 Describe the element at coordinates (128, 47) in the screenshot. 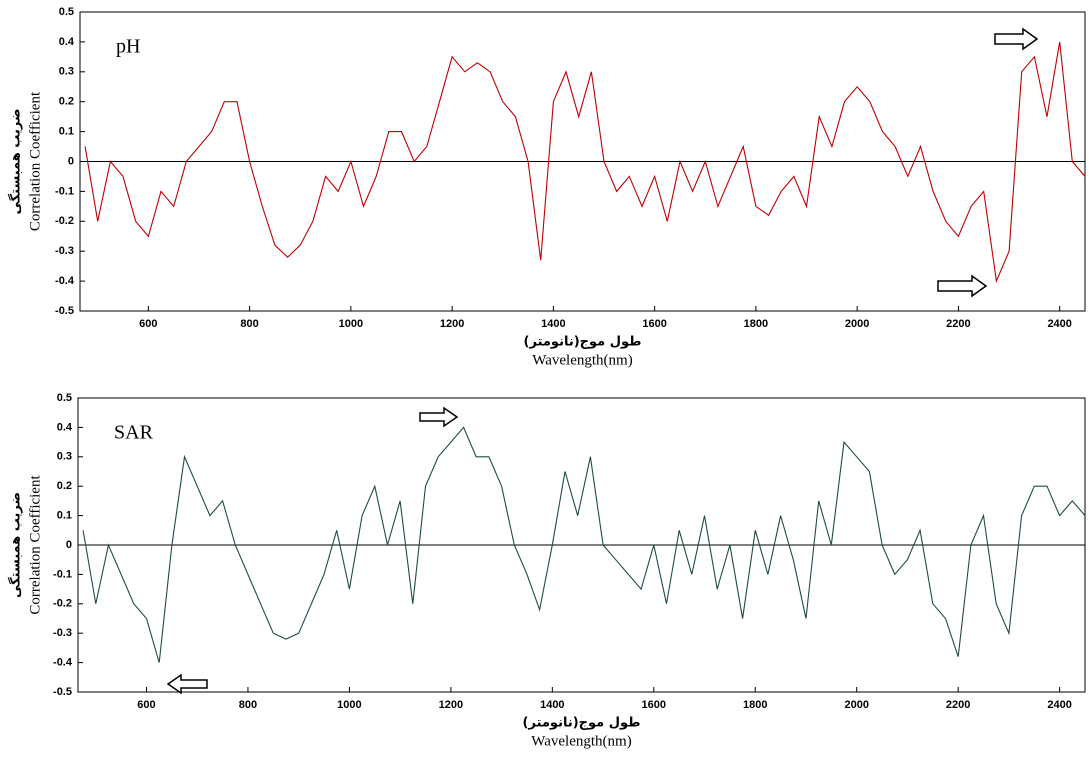

I see `annotation: pH` at that location.